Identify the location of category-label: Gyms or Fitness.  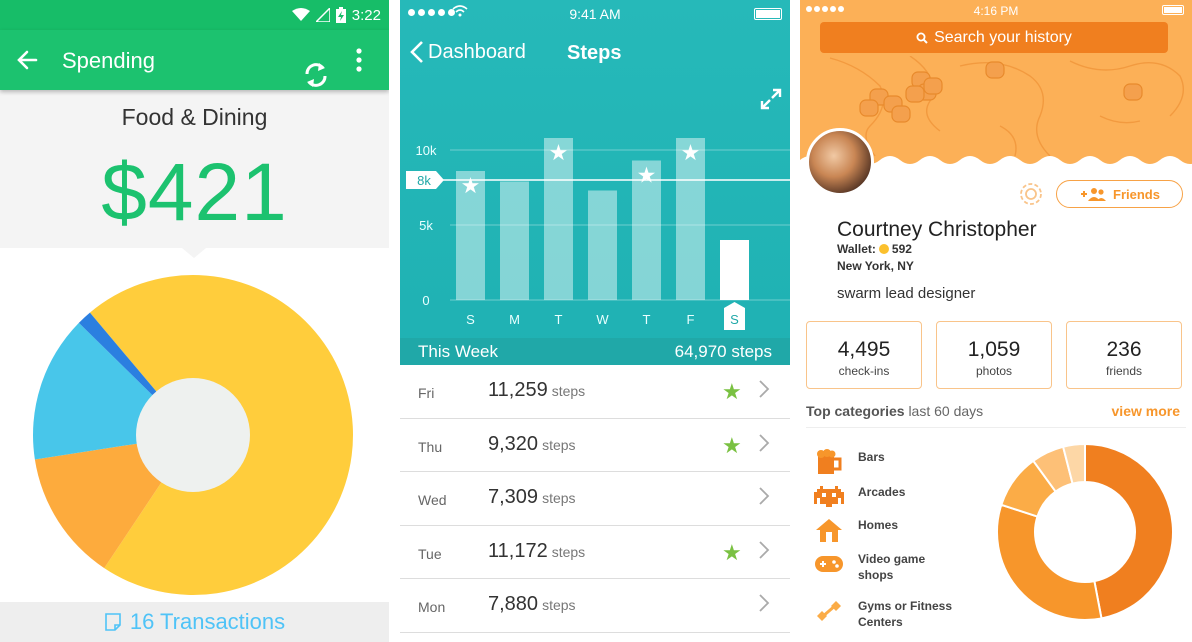
(905, 606).